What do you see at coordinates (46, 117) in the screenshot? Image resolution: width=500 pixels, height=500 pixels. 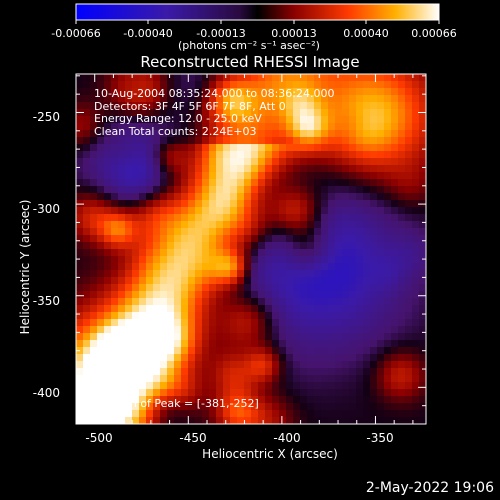 I see `y-tick-label: -250` at bounding box center [46, 117].